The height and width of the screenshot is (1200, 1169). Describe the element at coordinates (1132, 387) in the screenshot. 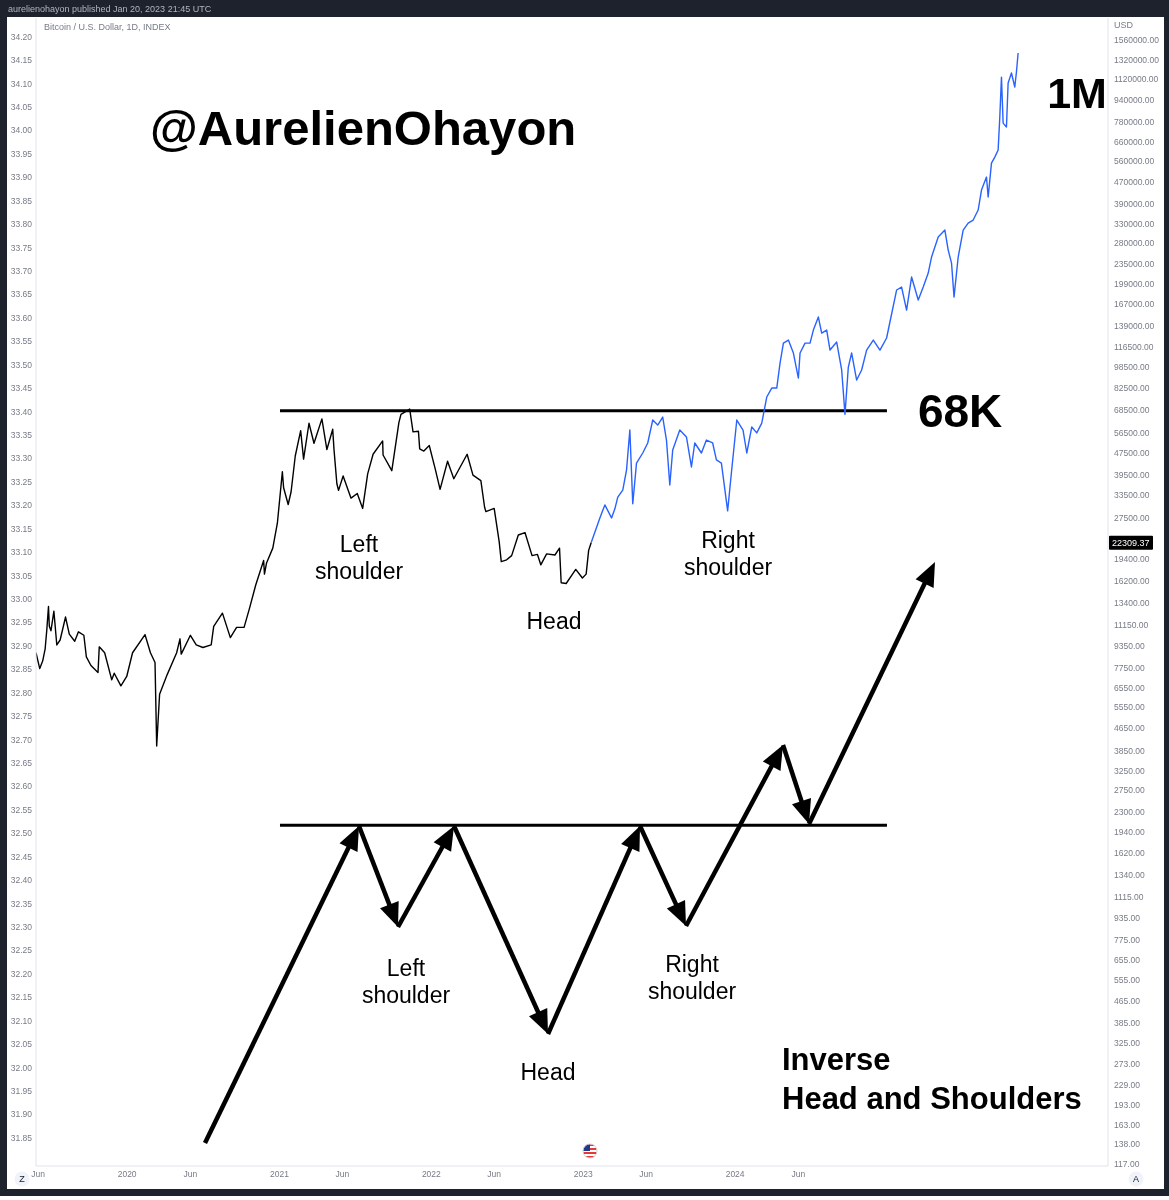

I see `y-tick-label: 82500.00` at that location.